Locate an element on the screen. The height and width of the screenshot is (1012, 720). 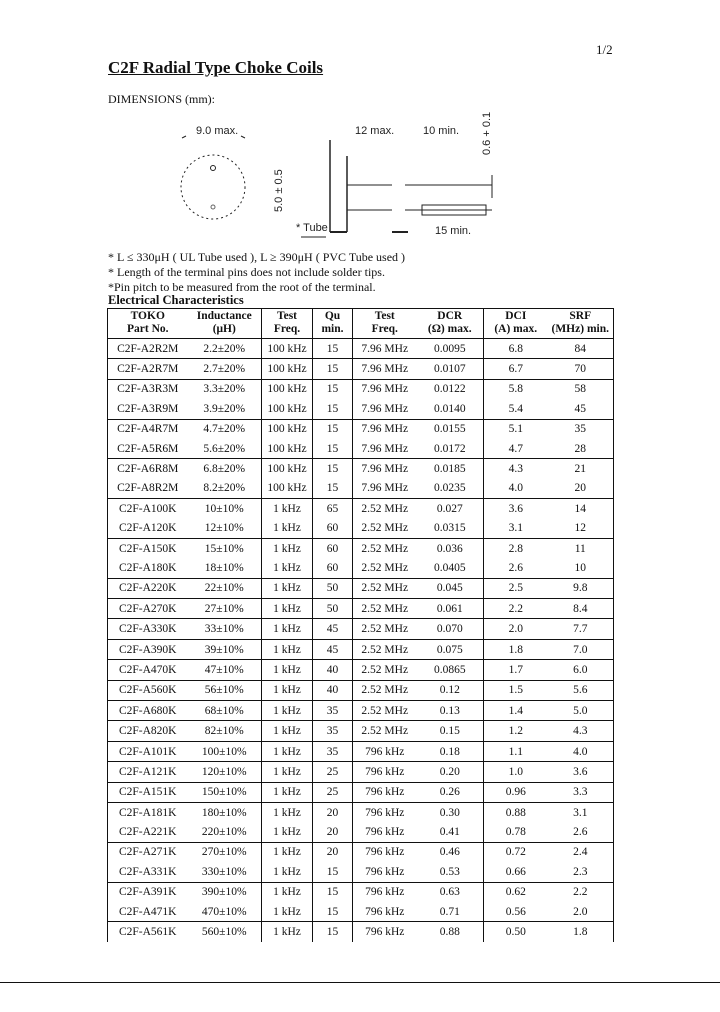
cell-dci-max: 5.8 is located at coordinates (515, 389).